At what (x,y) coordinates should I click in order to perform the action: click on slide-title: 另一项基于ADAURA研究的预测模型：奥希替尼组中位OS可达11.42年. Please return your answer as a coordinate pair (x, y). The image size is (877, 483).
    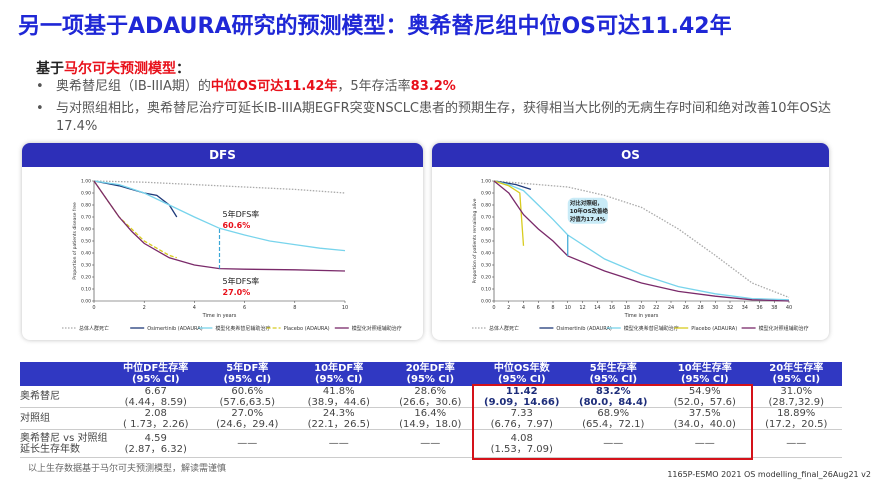
    Looking at the image, I should click on (375, 26).